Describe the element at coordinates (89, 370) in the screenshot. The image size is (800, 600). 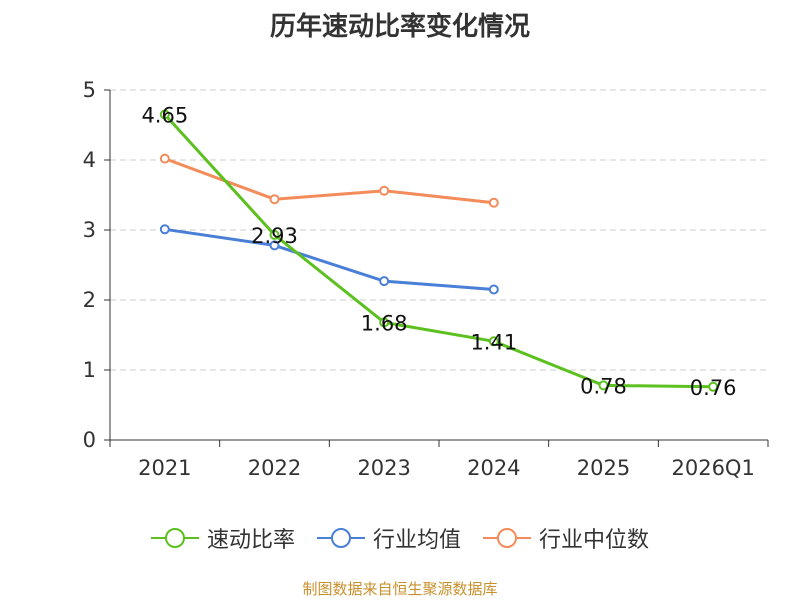
I see `y-tick-label: 1` at that location.